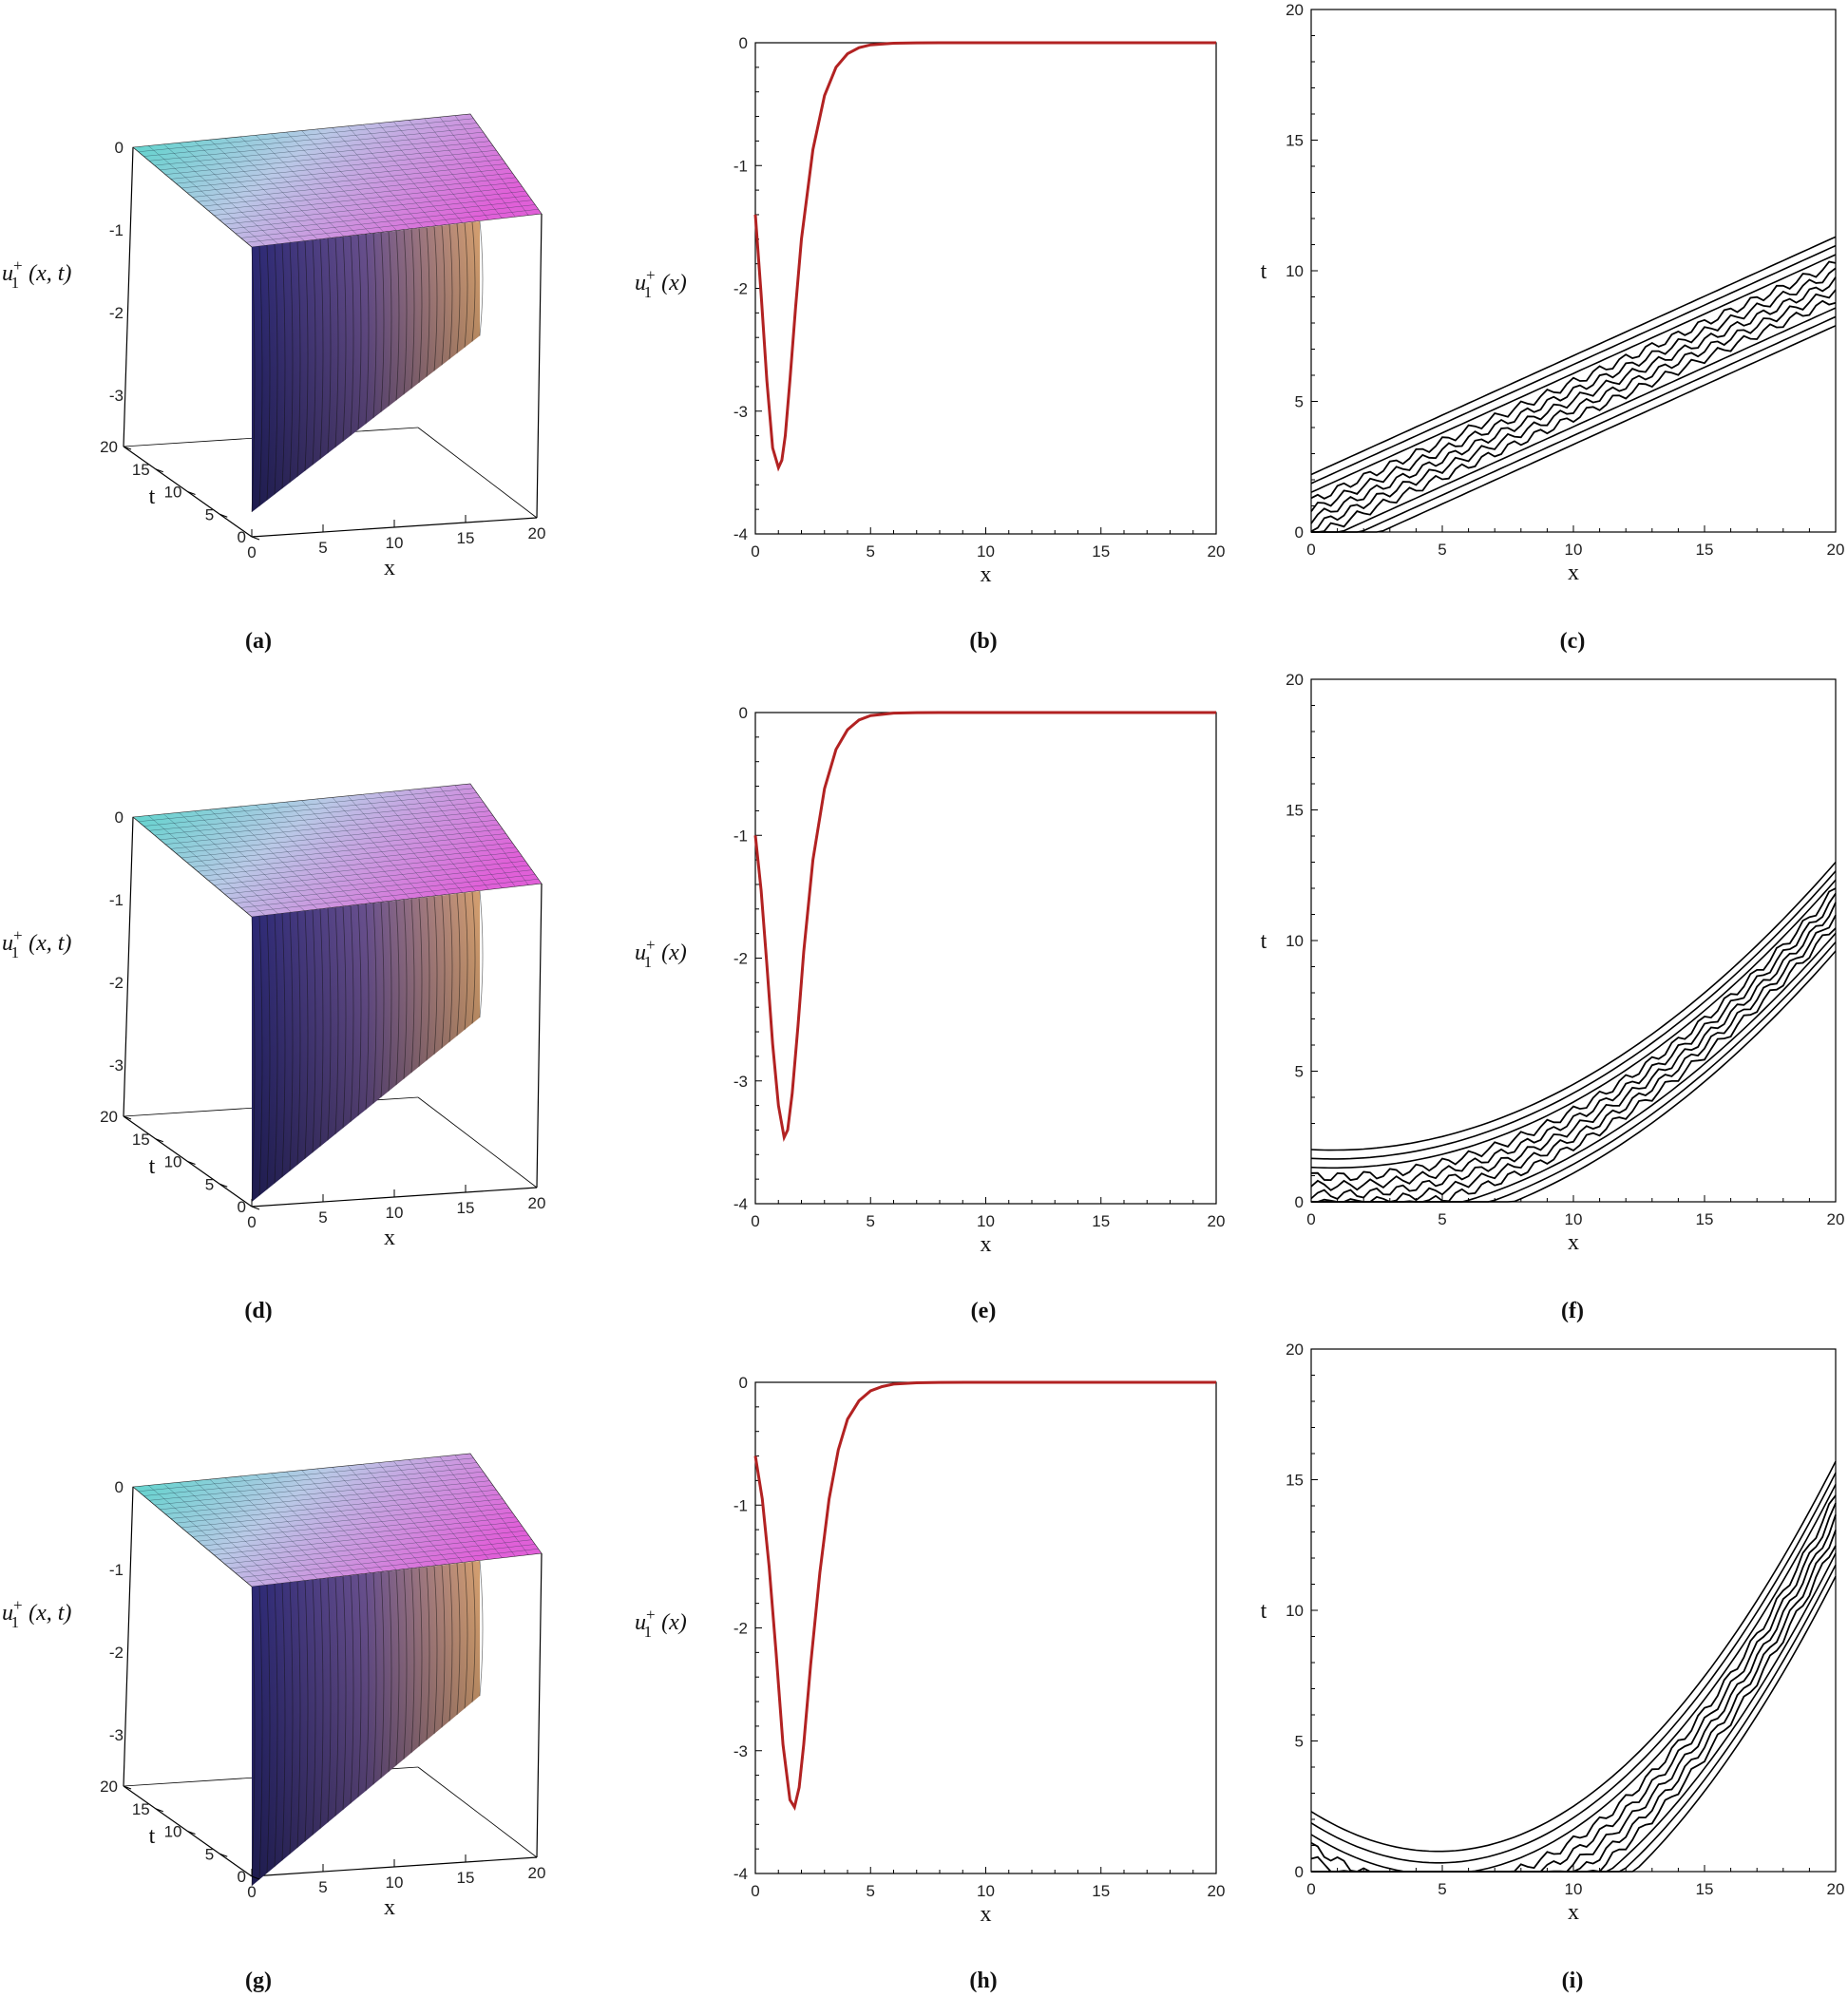 Image resolution: width=1848 pixels, height=1997 pixels. I want to click on box-edge, so click(540, 1036).